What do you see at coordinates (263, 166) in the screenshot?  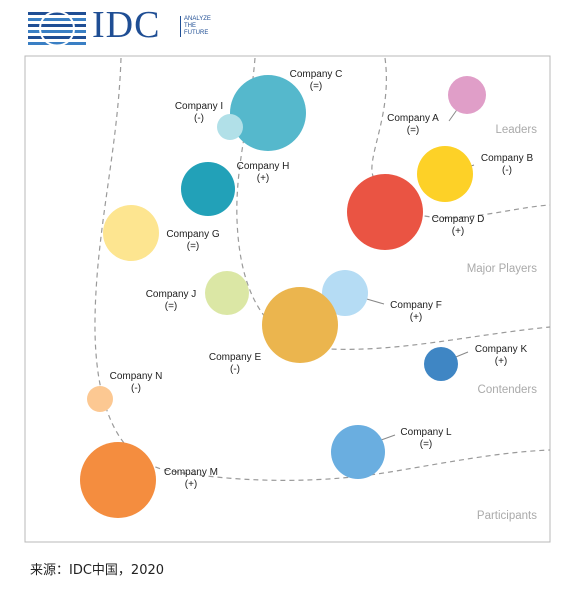 I see `label-company-h: Company H` at bounding box center [263, 166].